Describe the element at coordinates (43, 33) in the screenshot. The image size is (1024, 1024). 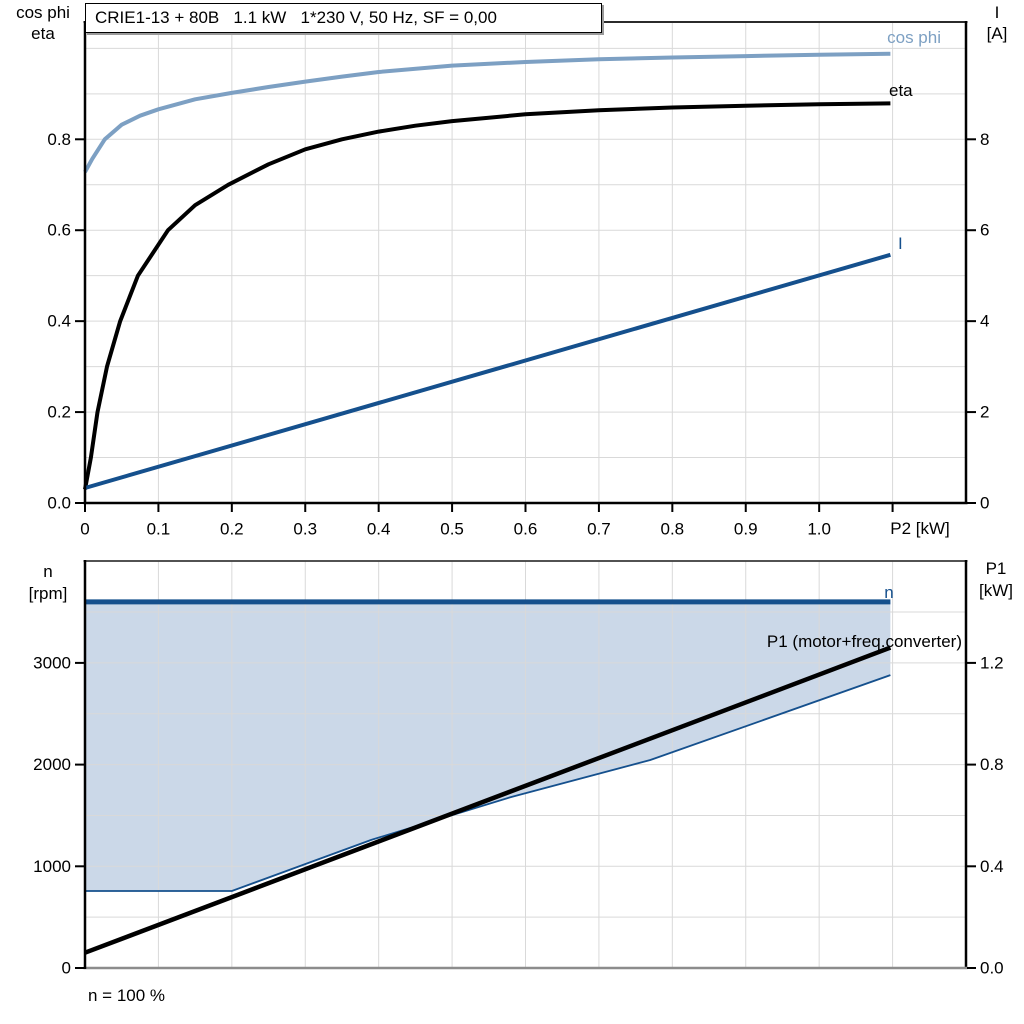
I see `top-left-axis-title-line2: eta` at that location.